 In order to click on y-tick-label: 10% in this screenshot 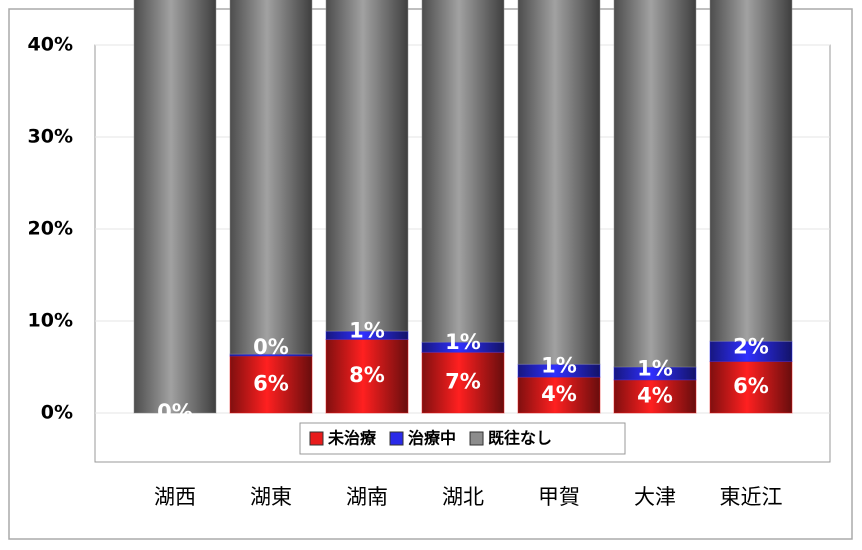, I will do `click(50, 321)`.